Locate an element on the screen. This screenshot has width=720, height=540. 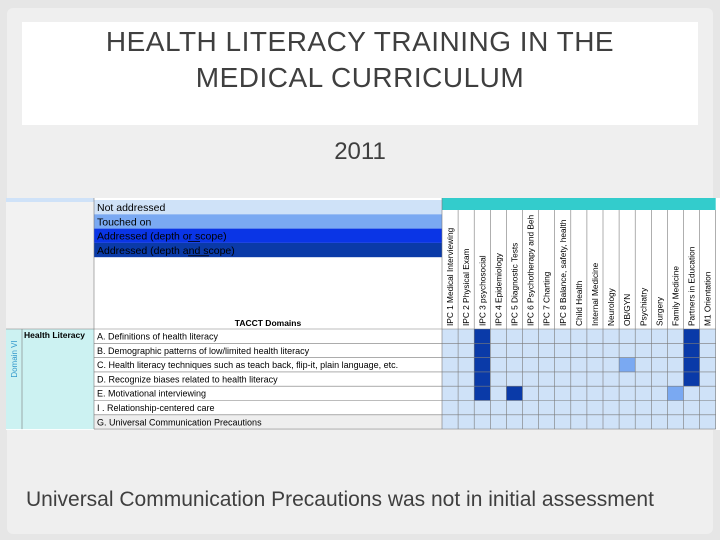
column-header-13: Surgery is located at coordinates (659, 311).